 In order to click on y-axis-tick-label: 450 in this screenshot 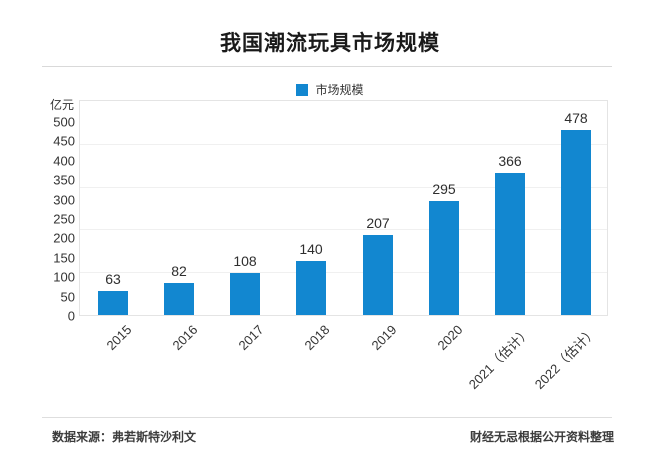, I will do `click(64, 141)`.